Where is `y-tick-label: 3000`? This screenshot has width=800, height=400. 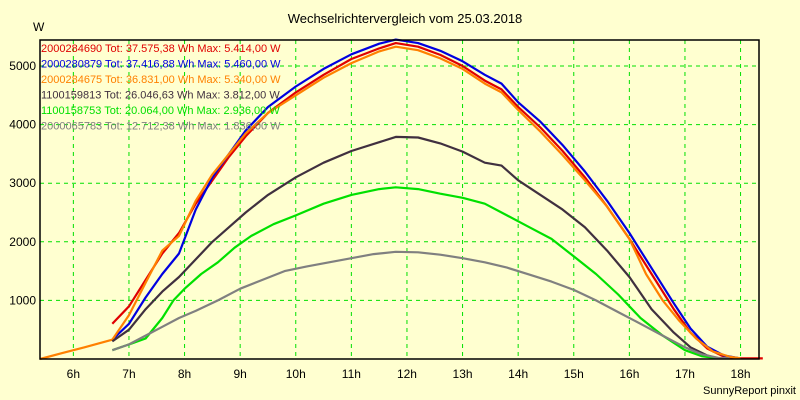 y-tick-label: 3000 is located at coordinates (22, 183).